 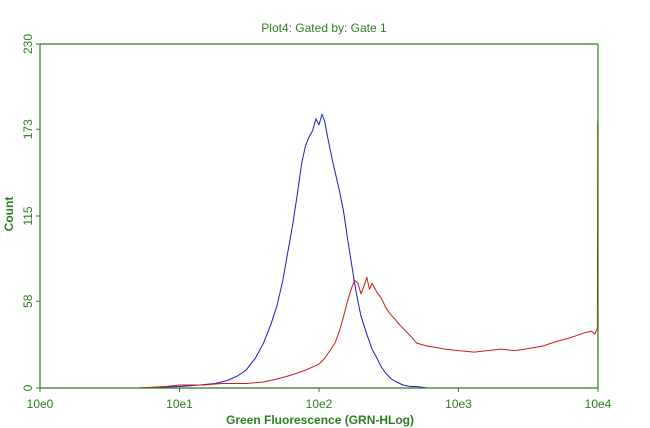 I want to click on y-axis-label: Count, so click(x=9, y=214).